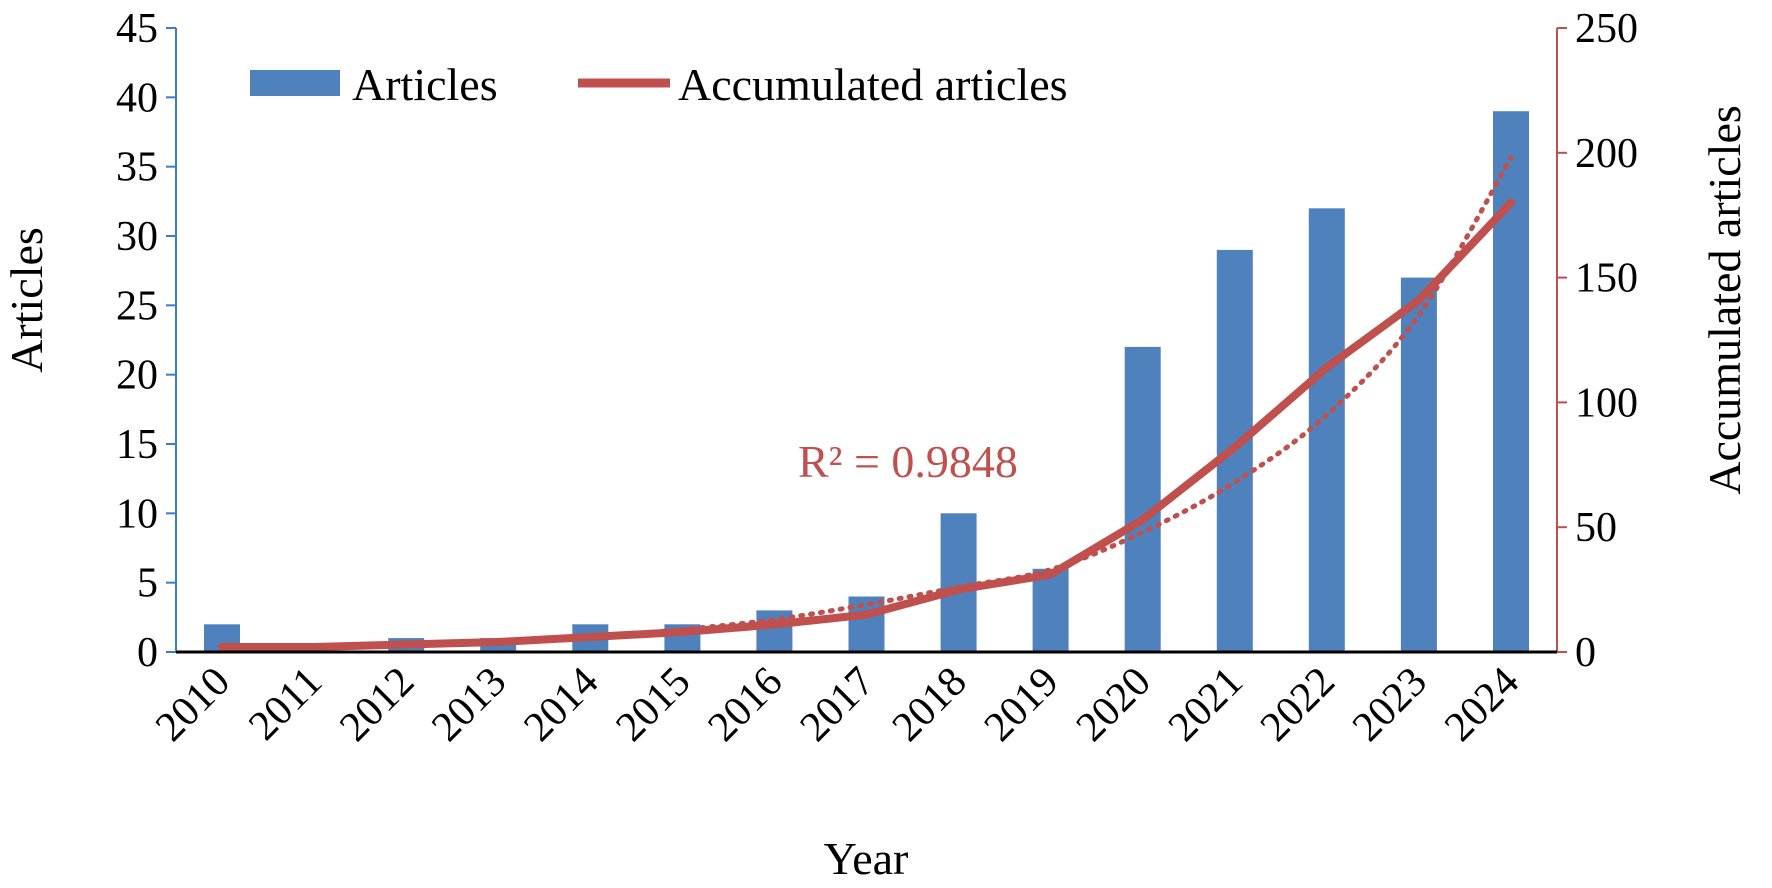  I want to click on y-tick-label-40: 40, so click(137, 98).